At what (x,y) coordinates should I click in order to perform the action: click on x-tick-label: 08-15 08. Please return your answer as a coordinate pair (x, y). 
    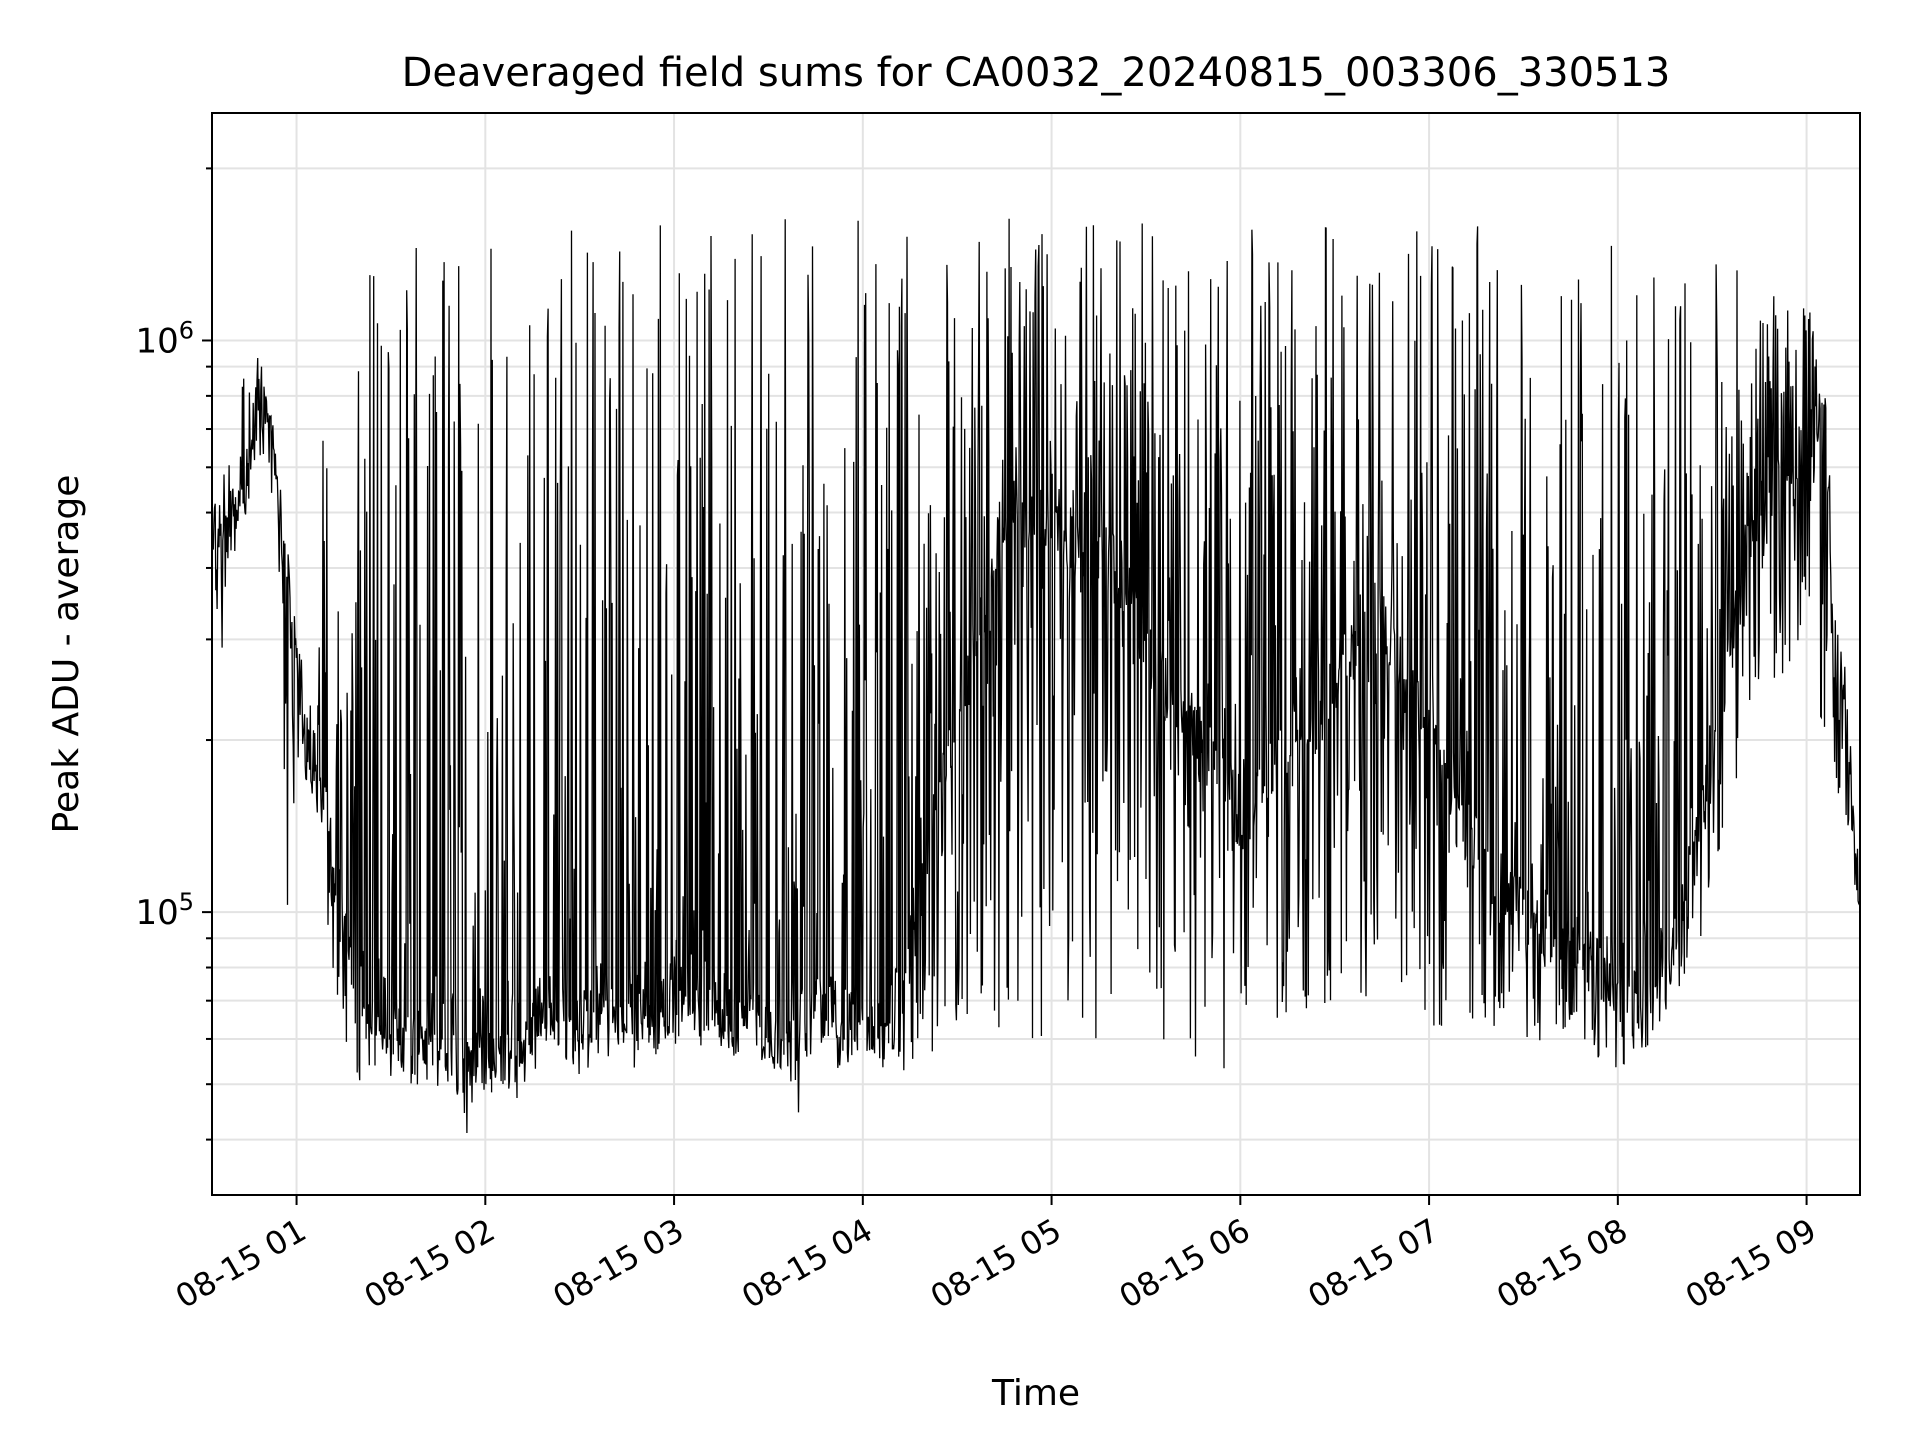
    Looking at the image, I should click on (1562, 1263).